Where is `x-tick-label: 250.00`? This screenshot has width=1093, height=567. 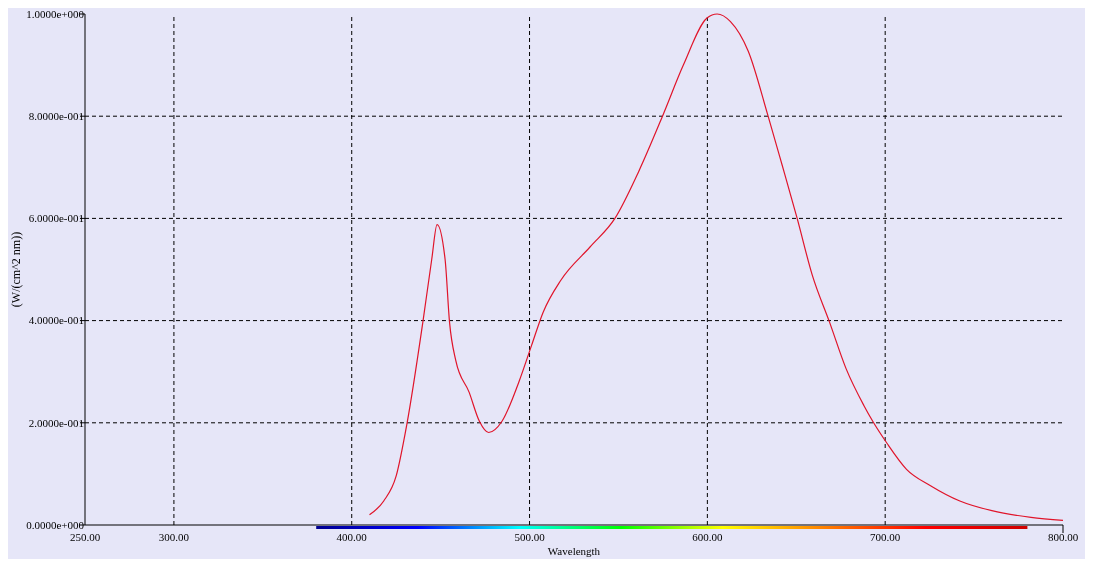
x-tick-label: 250.00 is located at coordinates (85, 537).